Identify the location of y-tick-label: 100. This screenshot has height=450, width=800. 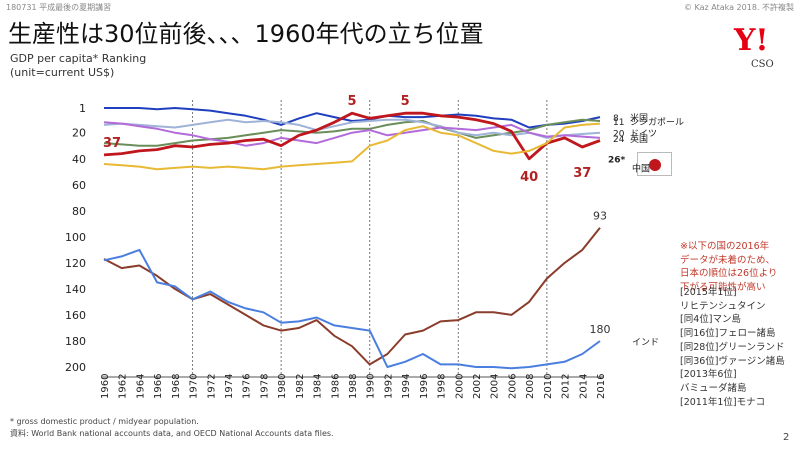
(75, 237).